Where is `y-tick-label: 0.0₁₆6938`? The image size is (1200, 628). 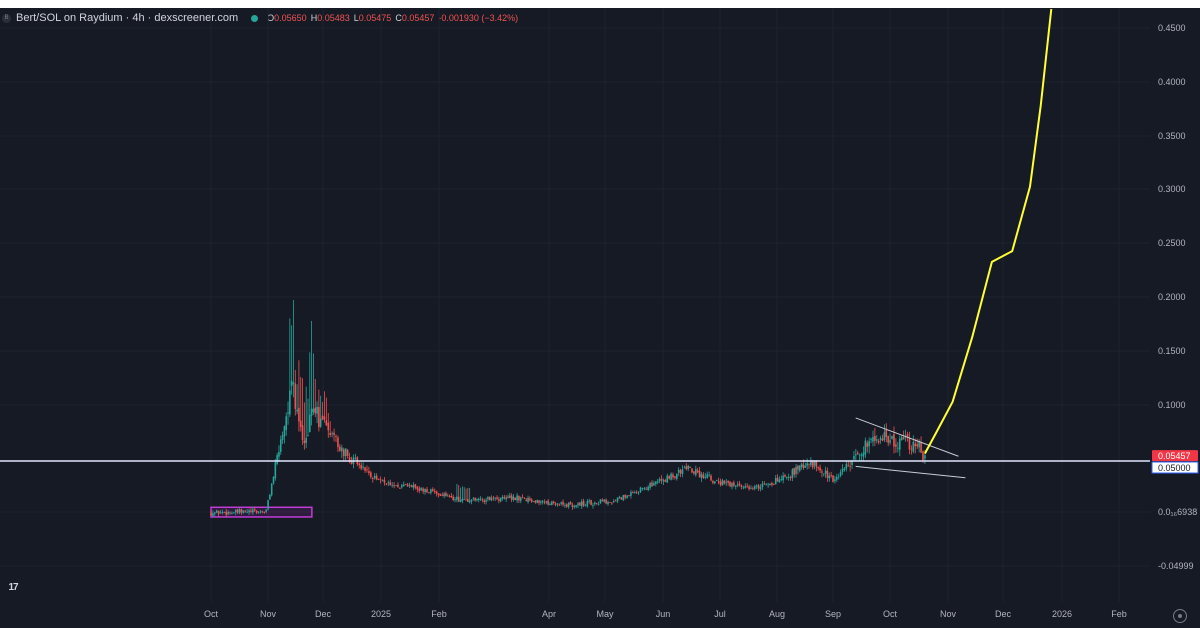
y-tick-label: 0.0₁₆6938 is located at coordinates (1177, 512).